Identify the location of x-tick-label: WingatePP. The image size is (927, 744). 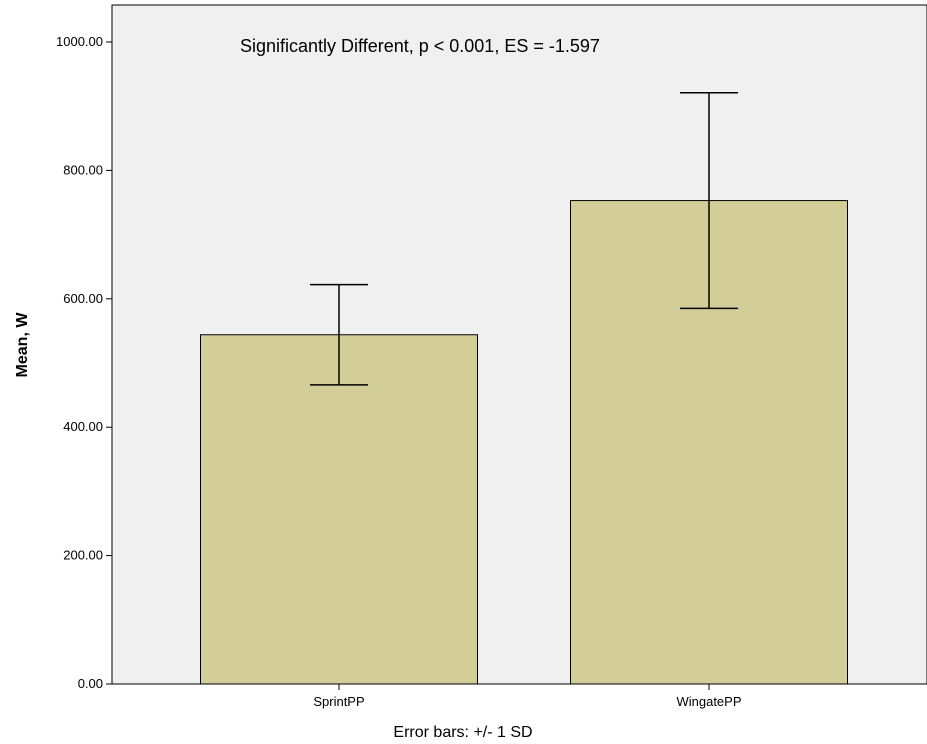
(708, 701).